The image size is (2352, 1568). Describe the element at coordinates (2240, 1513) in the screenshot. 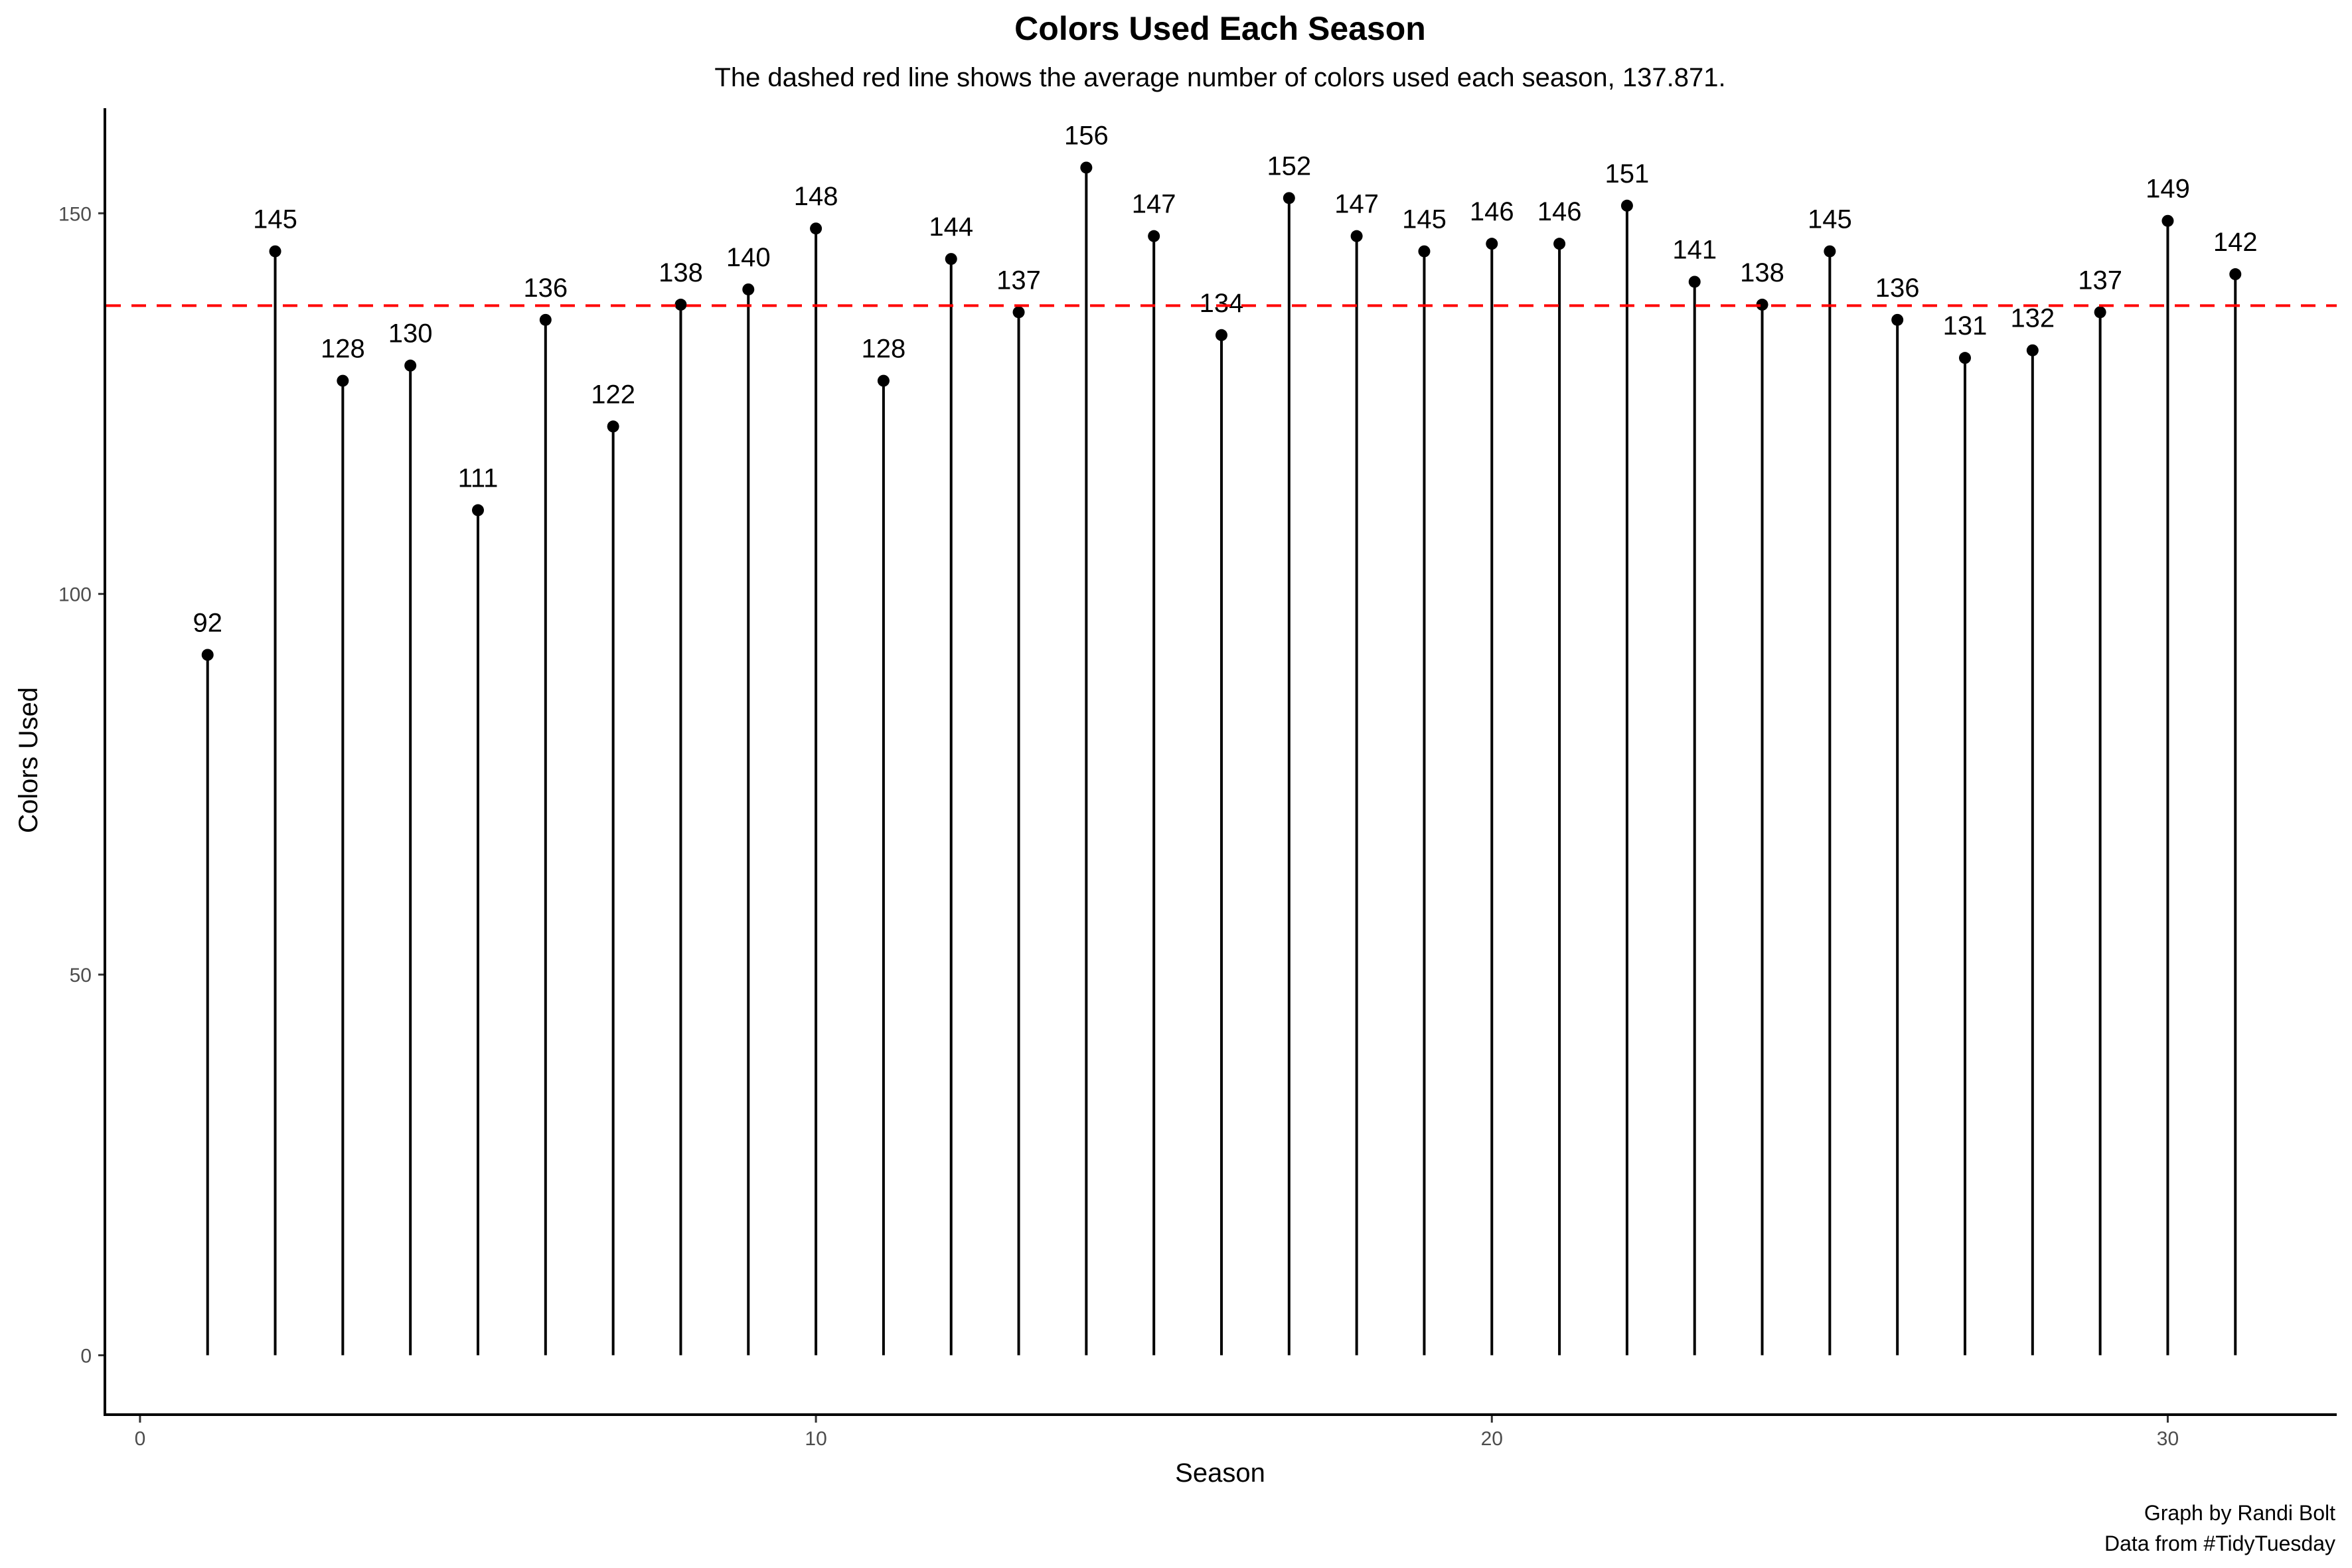

I see `caption-line-1: Graph by Randi Bolt` at that location.